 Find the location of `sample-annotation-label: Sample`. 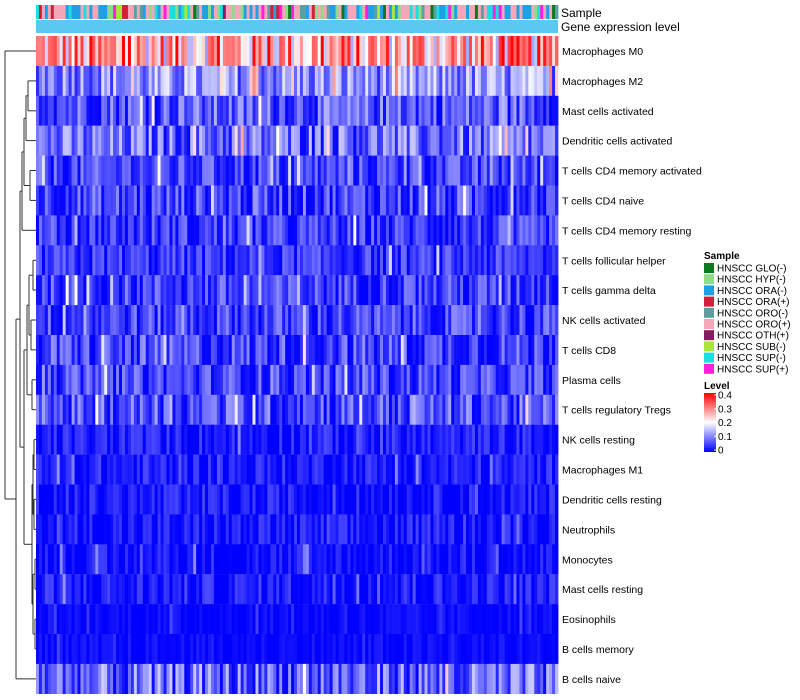

sample-annotation-label: Sample is located at coordinates (581, 13).